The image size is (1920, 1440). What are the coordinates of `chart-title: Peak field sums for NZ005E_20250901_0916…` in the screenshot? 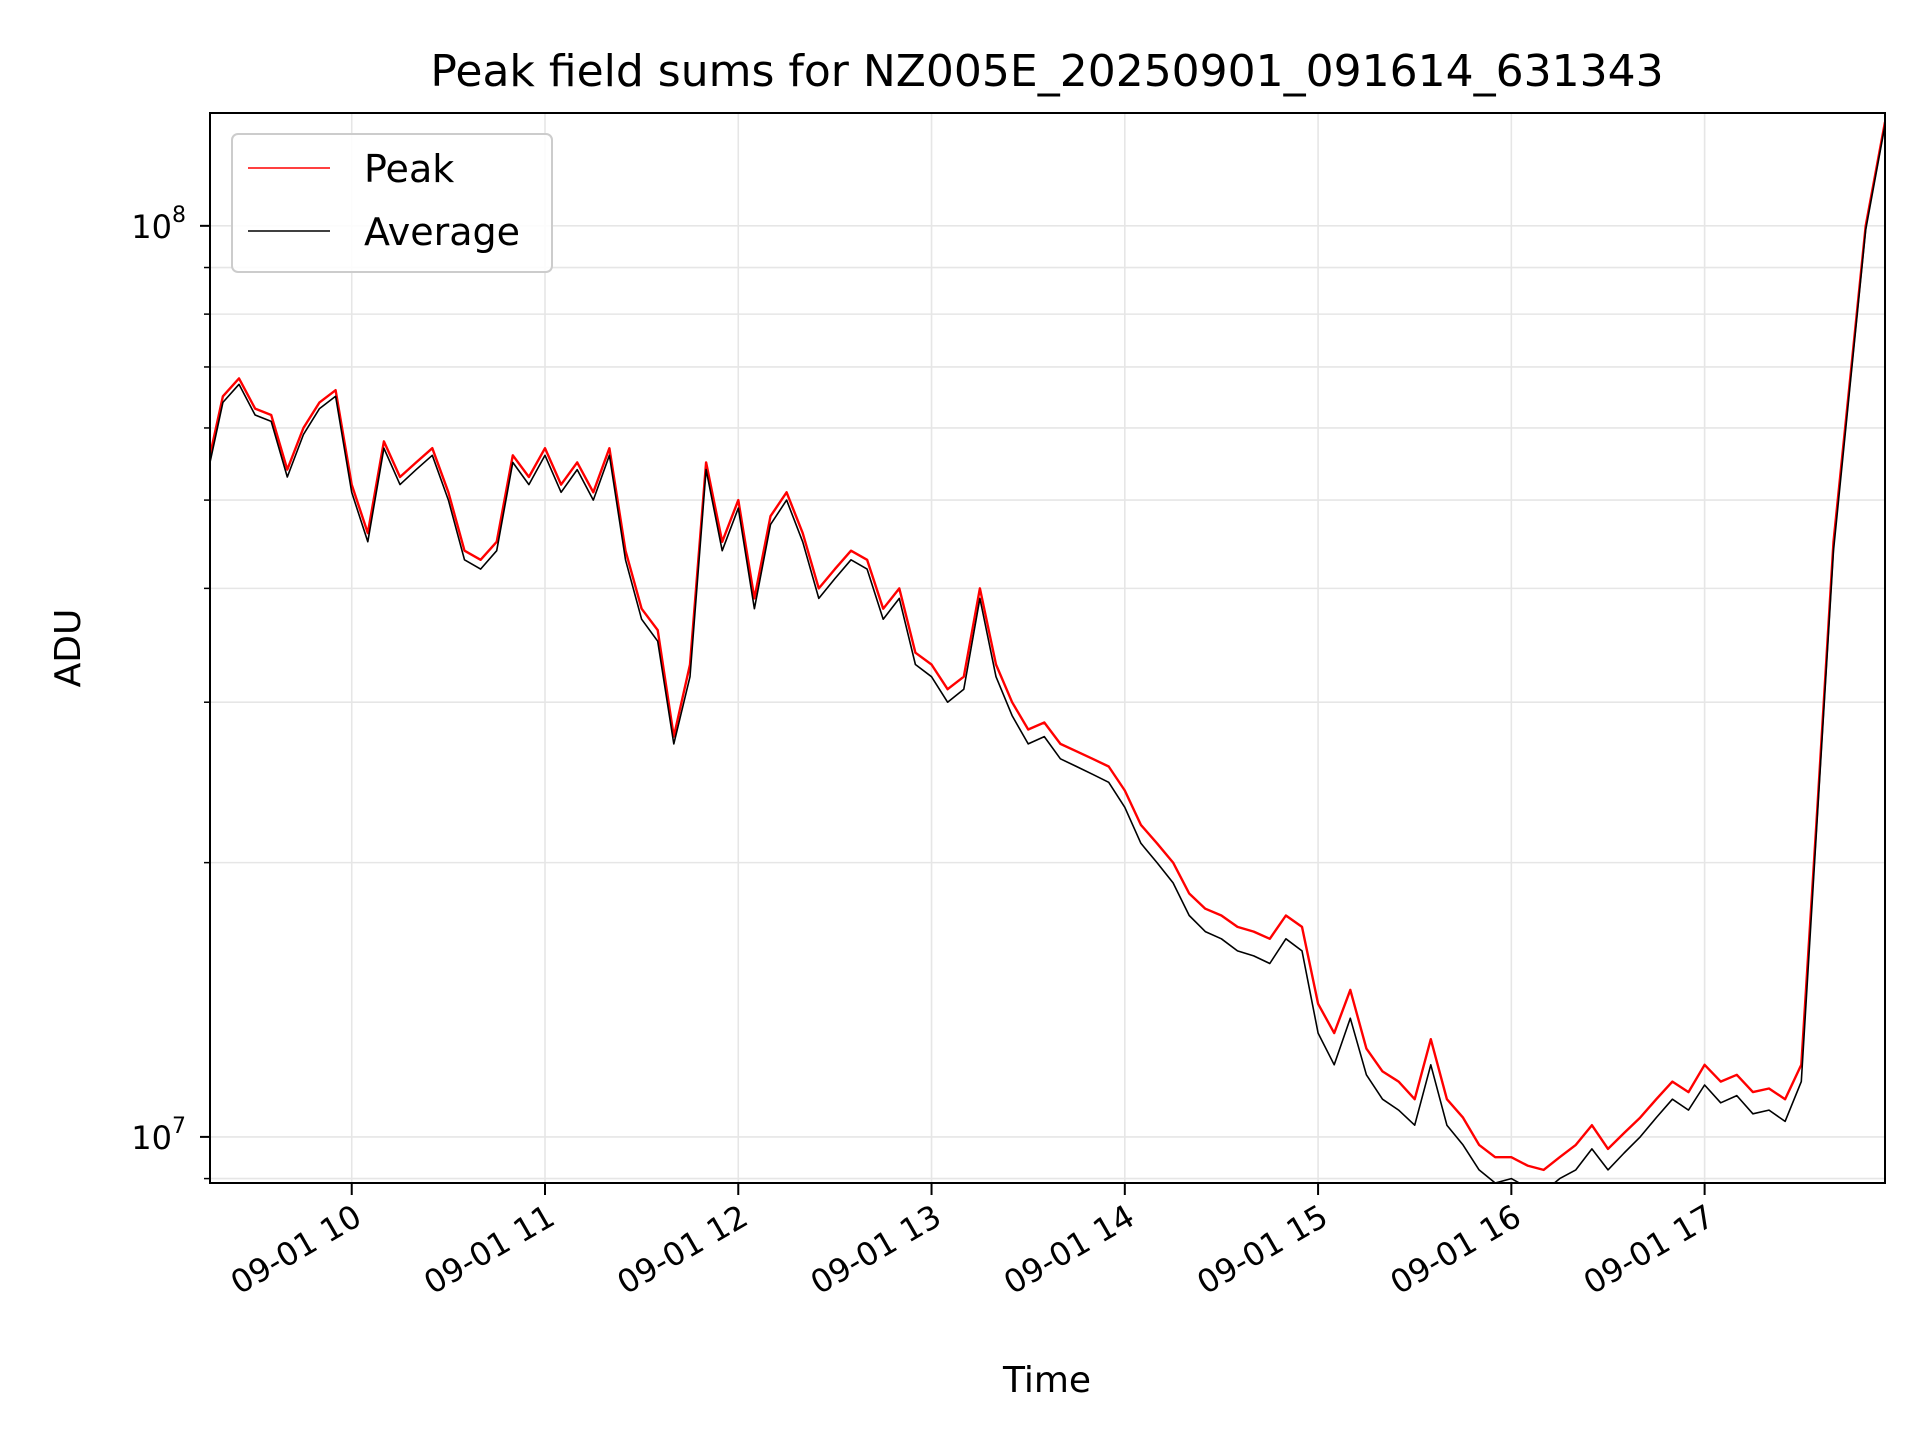 It's located at (1046, 71).